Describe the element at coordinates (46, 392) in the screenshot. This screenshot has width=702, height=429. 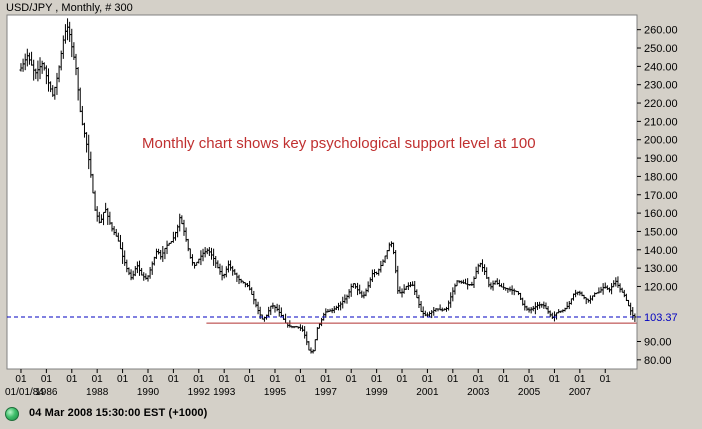
I see `x-year-label: 1986` at that location.